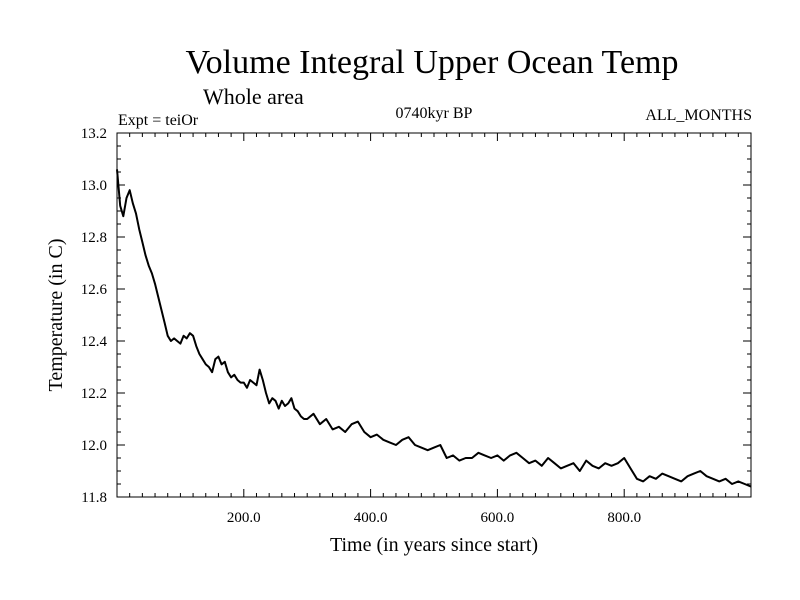 The height and width of the screenshot is (600, 800). Describe the element at coordinates (94, 446) in the screenshot. I see `y-tick-label: 12.0` at that location.